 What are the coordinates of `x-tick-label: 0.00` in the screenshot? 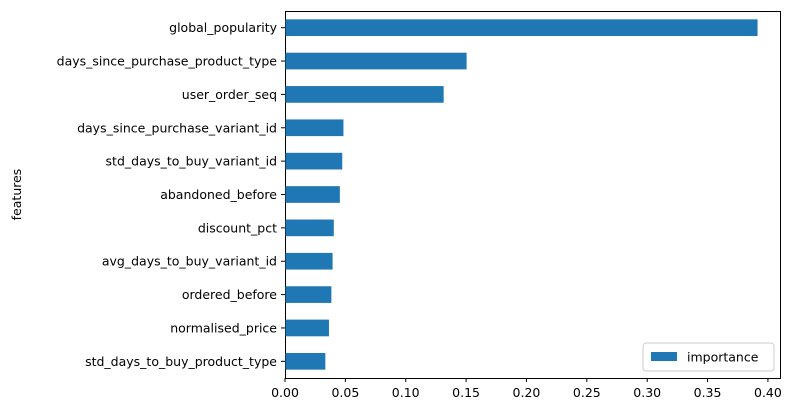 It's located at (285, 392).